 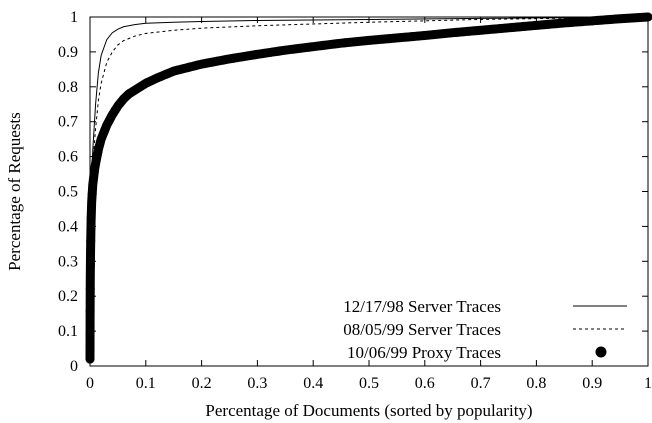 What do you see at coordinates (74, 17) in the screenshot?
I see `y-tick-label: 1` at bounding box center [74, 17].